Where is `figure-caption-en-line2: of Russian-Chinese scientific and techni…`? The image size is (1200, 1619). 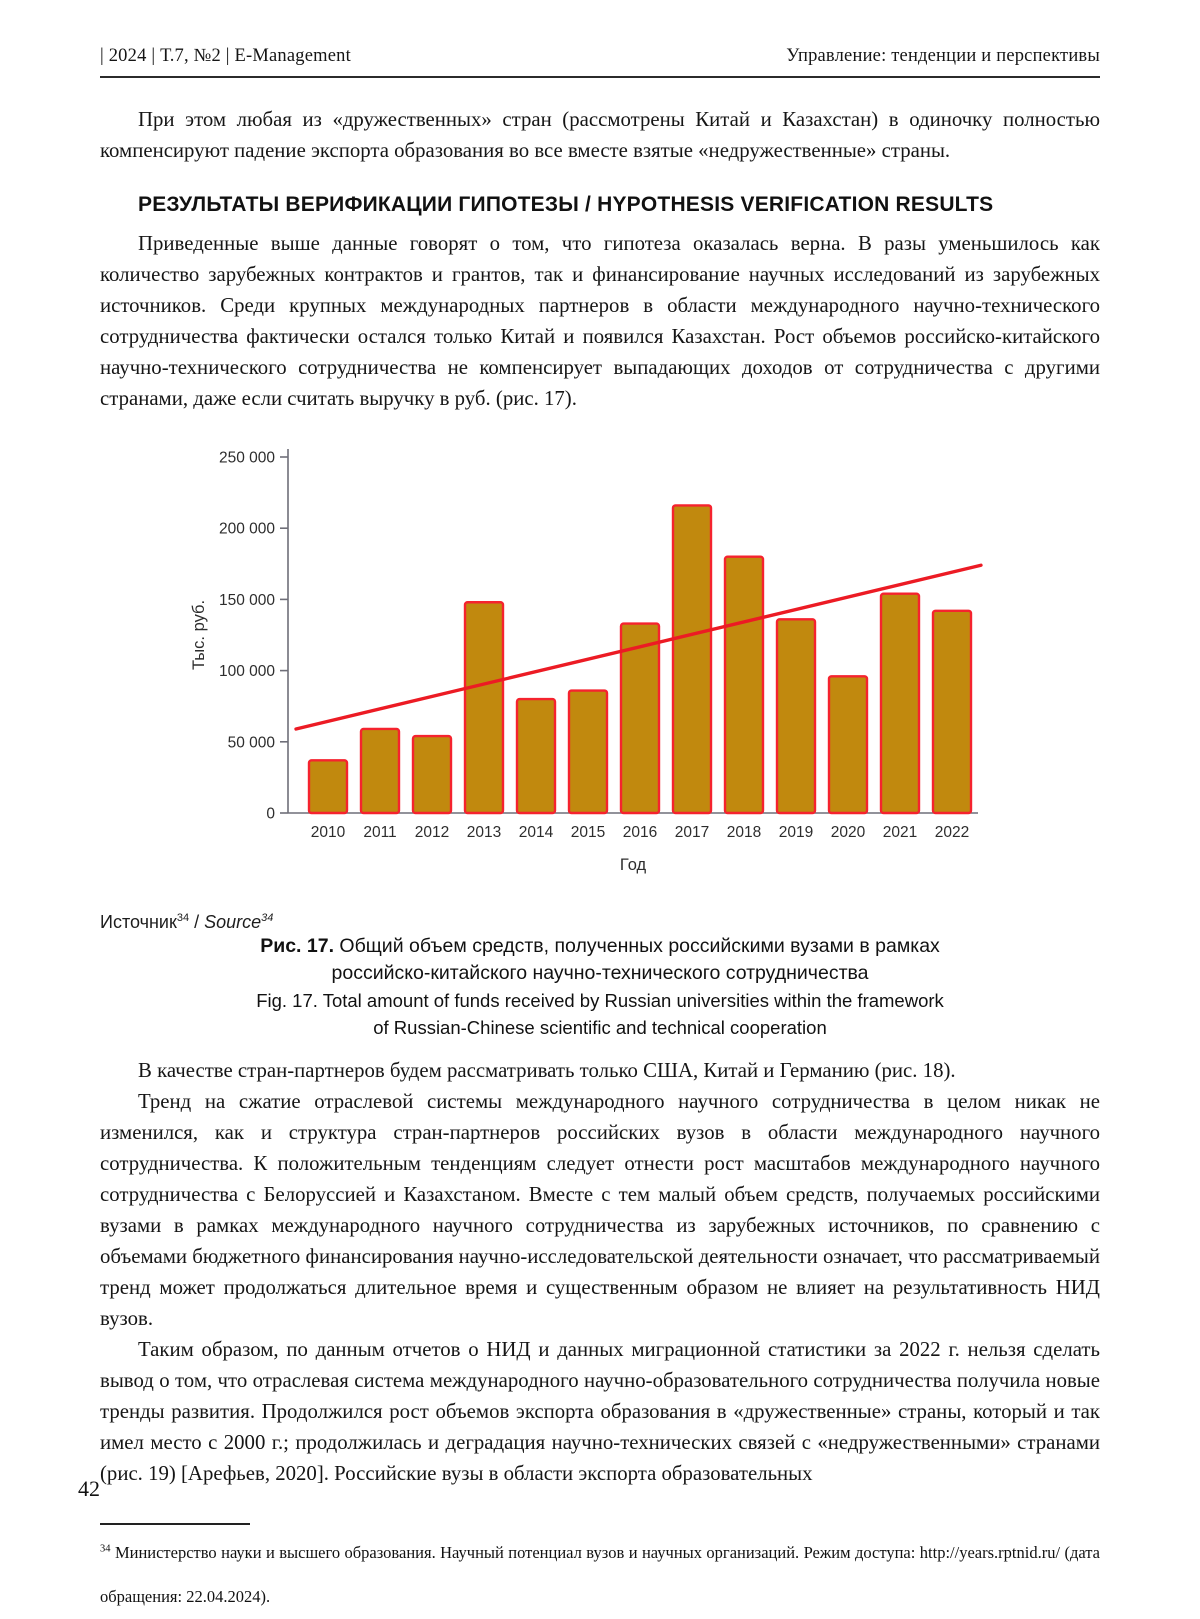
figure-caption-en-line2: of Russian-Chinese scientific and techni… is located at coordinates (600, 1027).